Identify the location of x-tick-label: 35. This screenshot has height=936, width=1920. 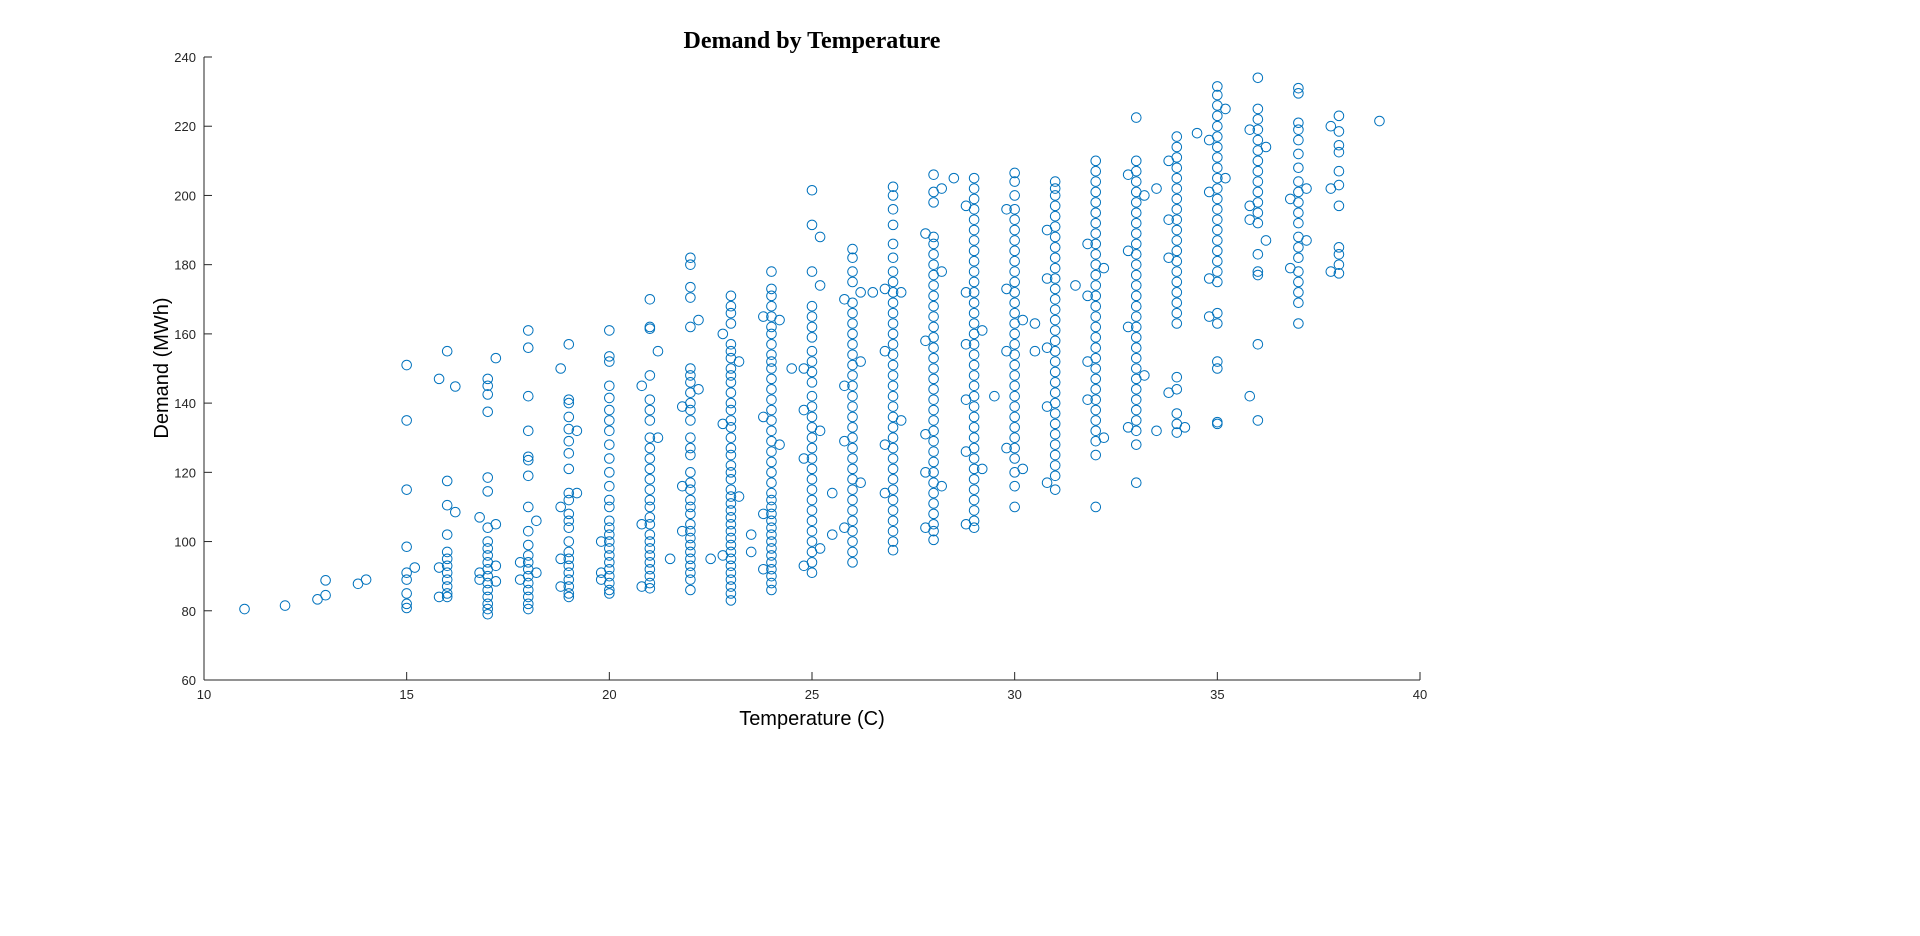
(1217, 694).